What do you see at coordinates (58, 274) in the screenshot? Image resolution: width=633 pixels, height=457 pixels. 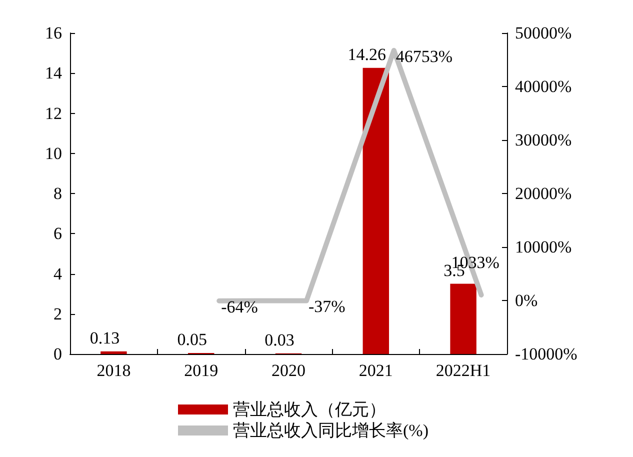 I see `y-tick-label: 4` at bounding box center [58, 274].